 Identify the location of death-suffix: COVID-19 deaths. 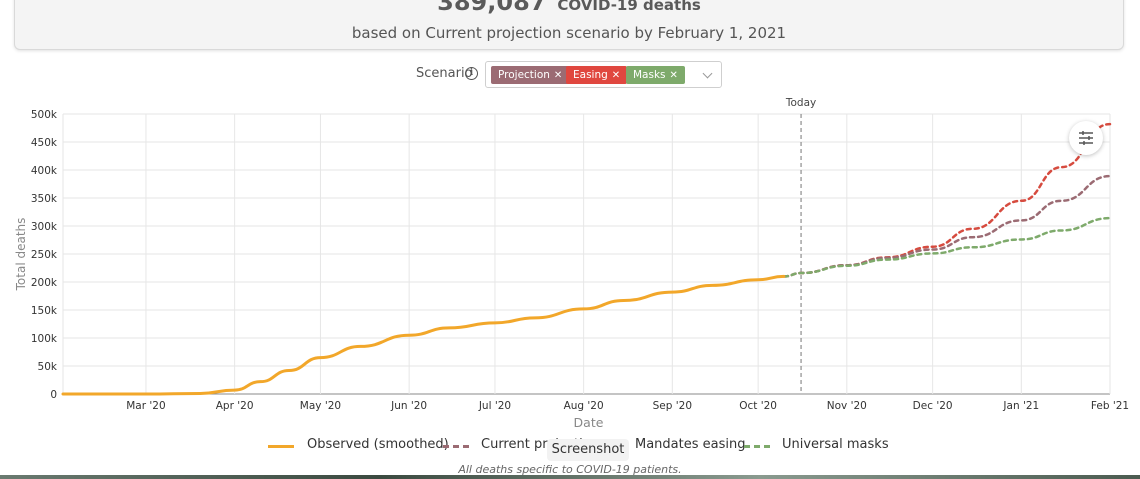
(629, 7).